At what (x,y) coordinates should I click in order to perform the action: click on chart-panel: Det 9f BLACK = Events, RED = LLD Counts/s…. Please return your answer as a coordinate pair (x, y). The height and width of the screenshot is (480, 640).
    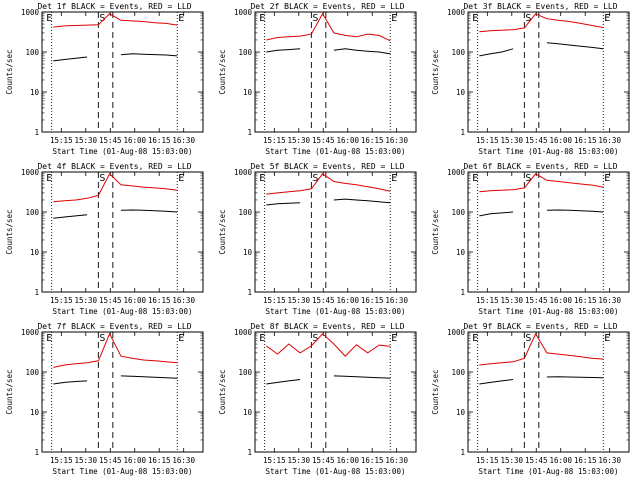
    Looking at the image, I should click on (530, 399).